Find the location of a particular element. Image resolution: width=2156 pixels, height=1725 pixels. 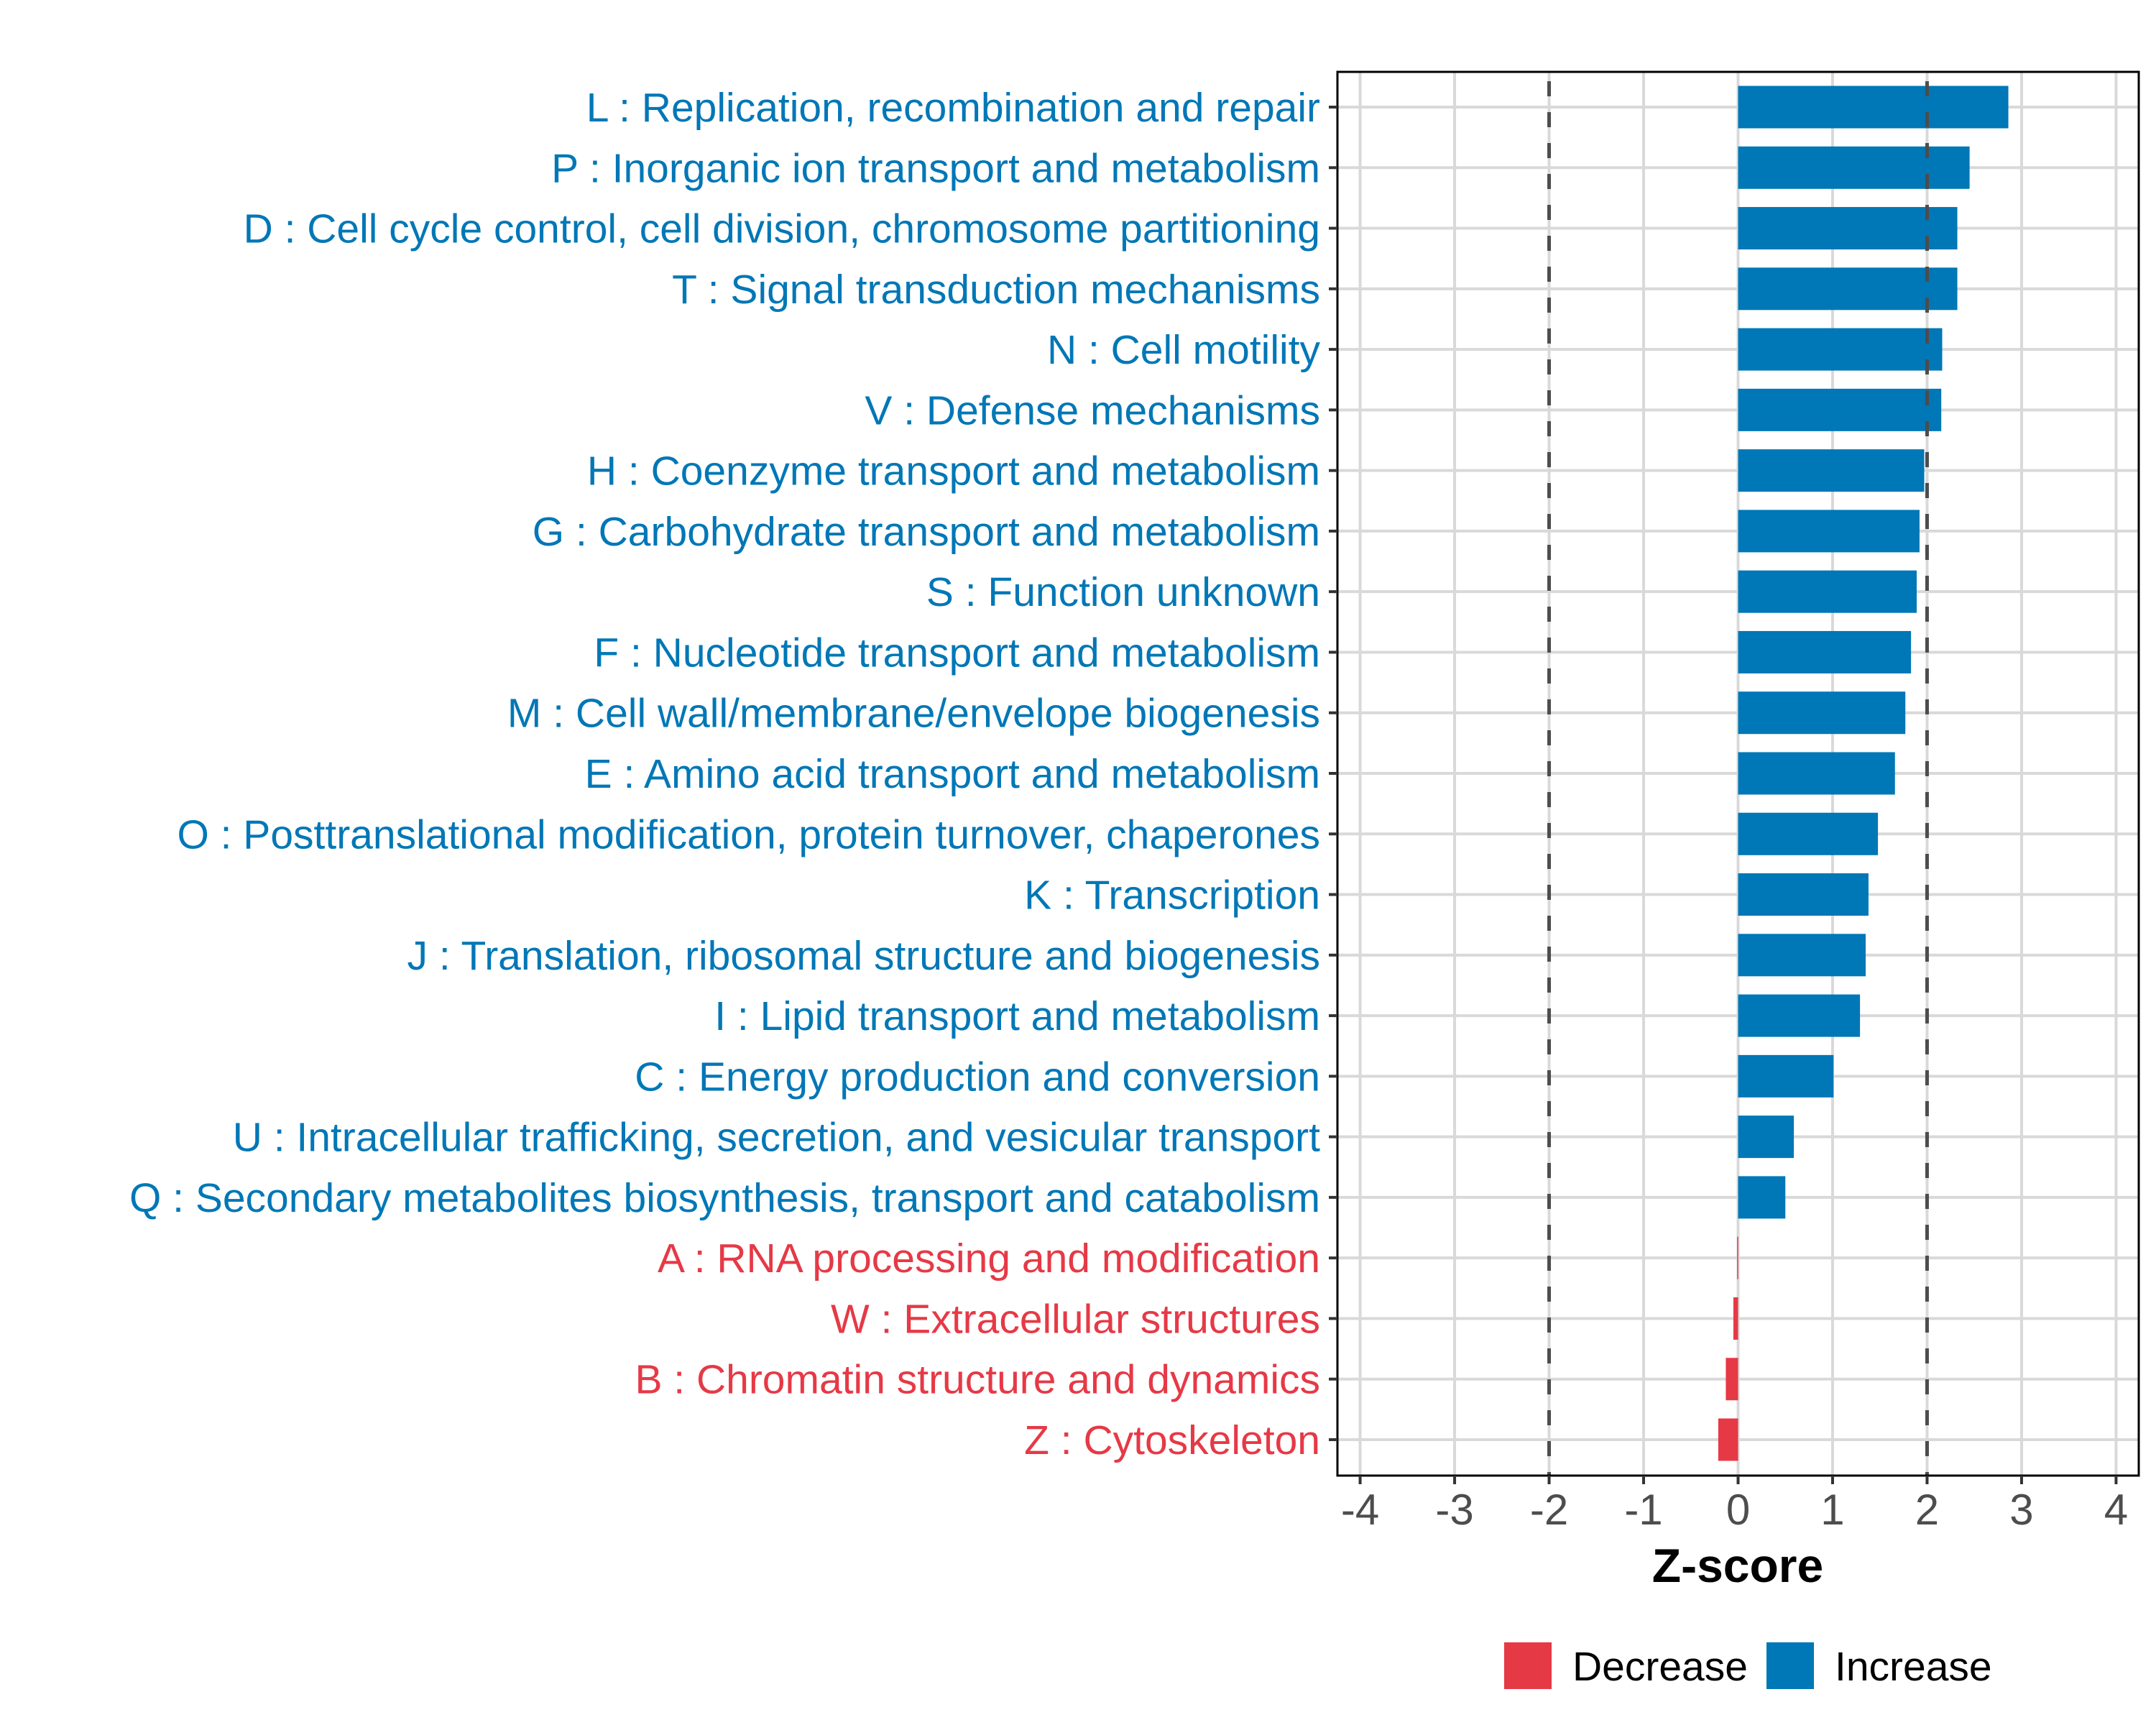

x-tick-label: 0 is located at coordinates (1738, 1510).